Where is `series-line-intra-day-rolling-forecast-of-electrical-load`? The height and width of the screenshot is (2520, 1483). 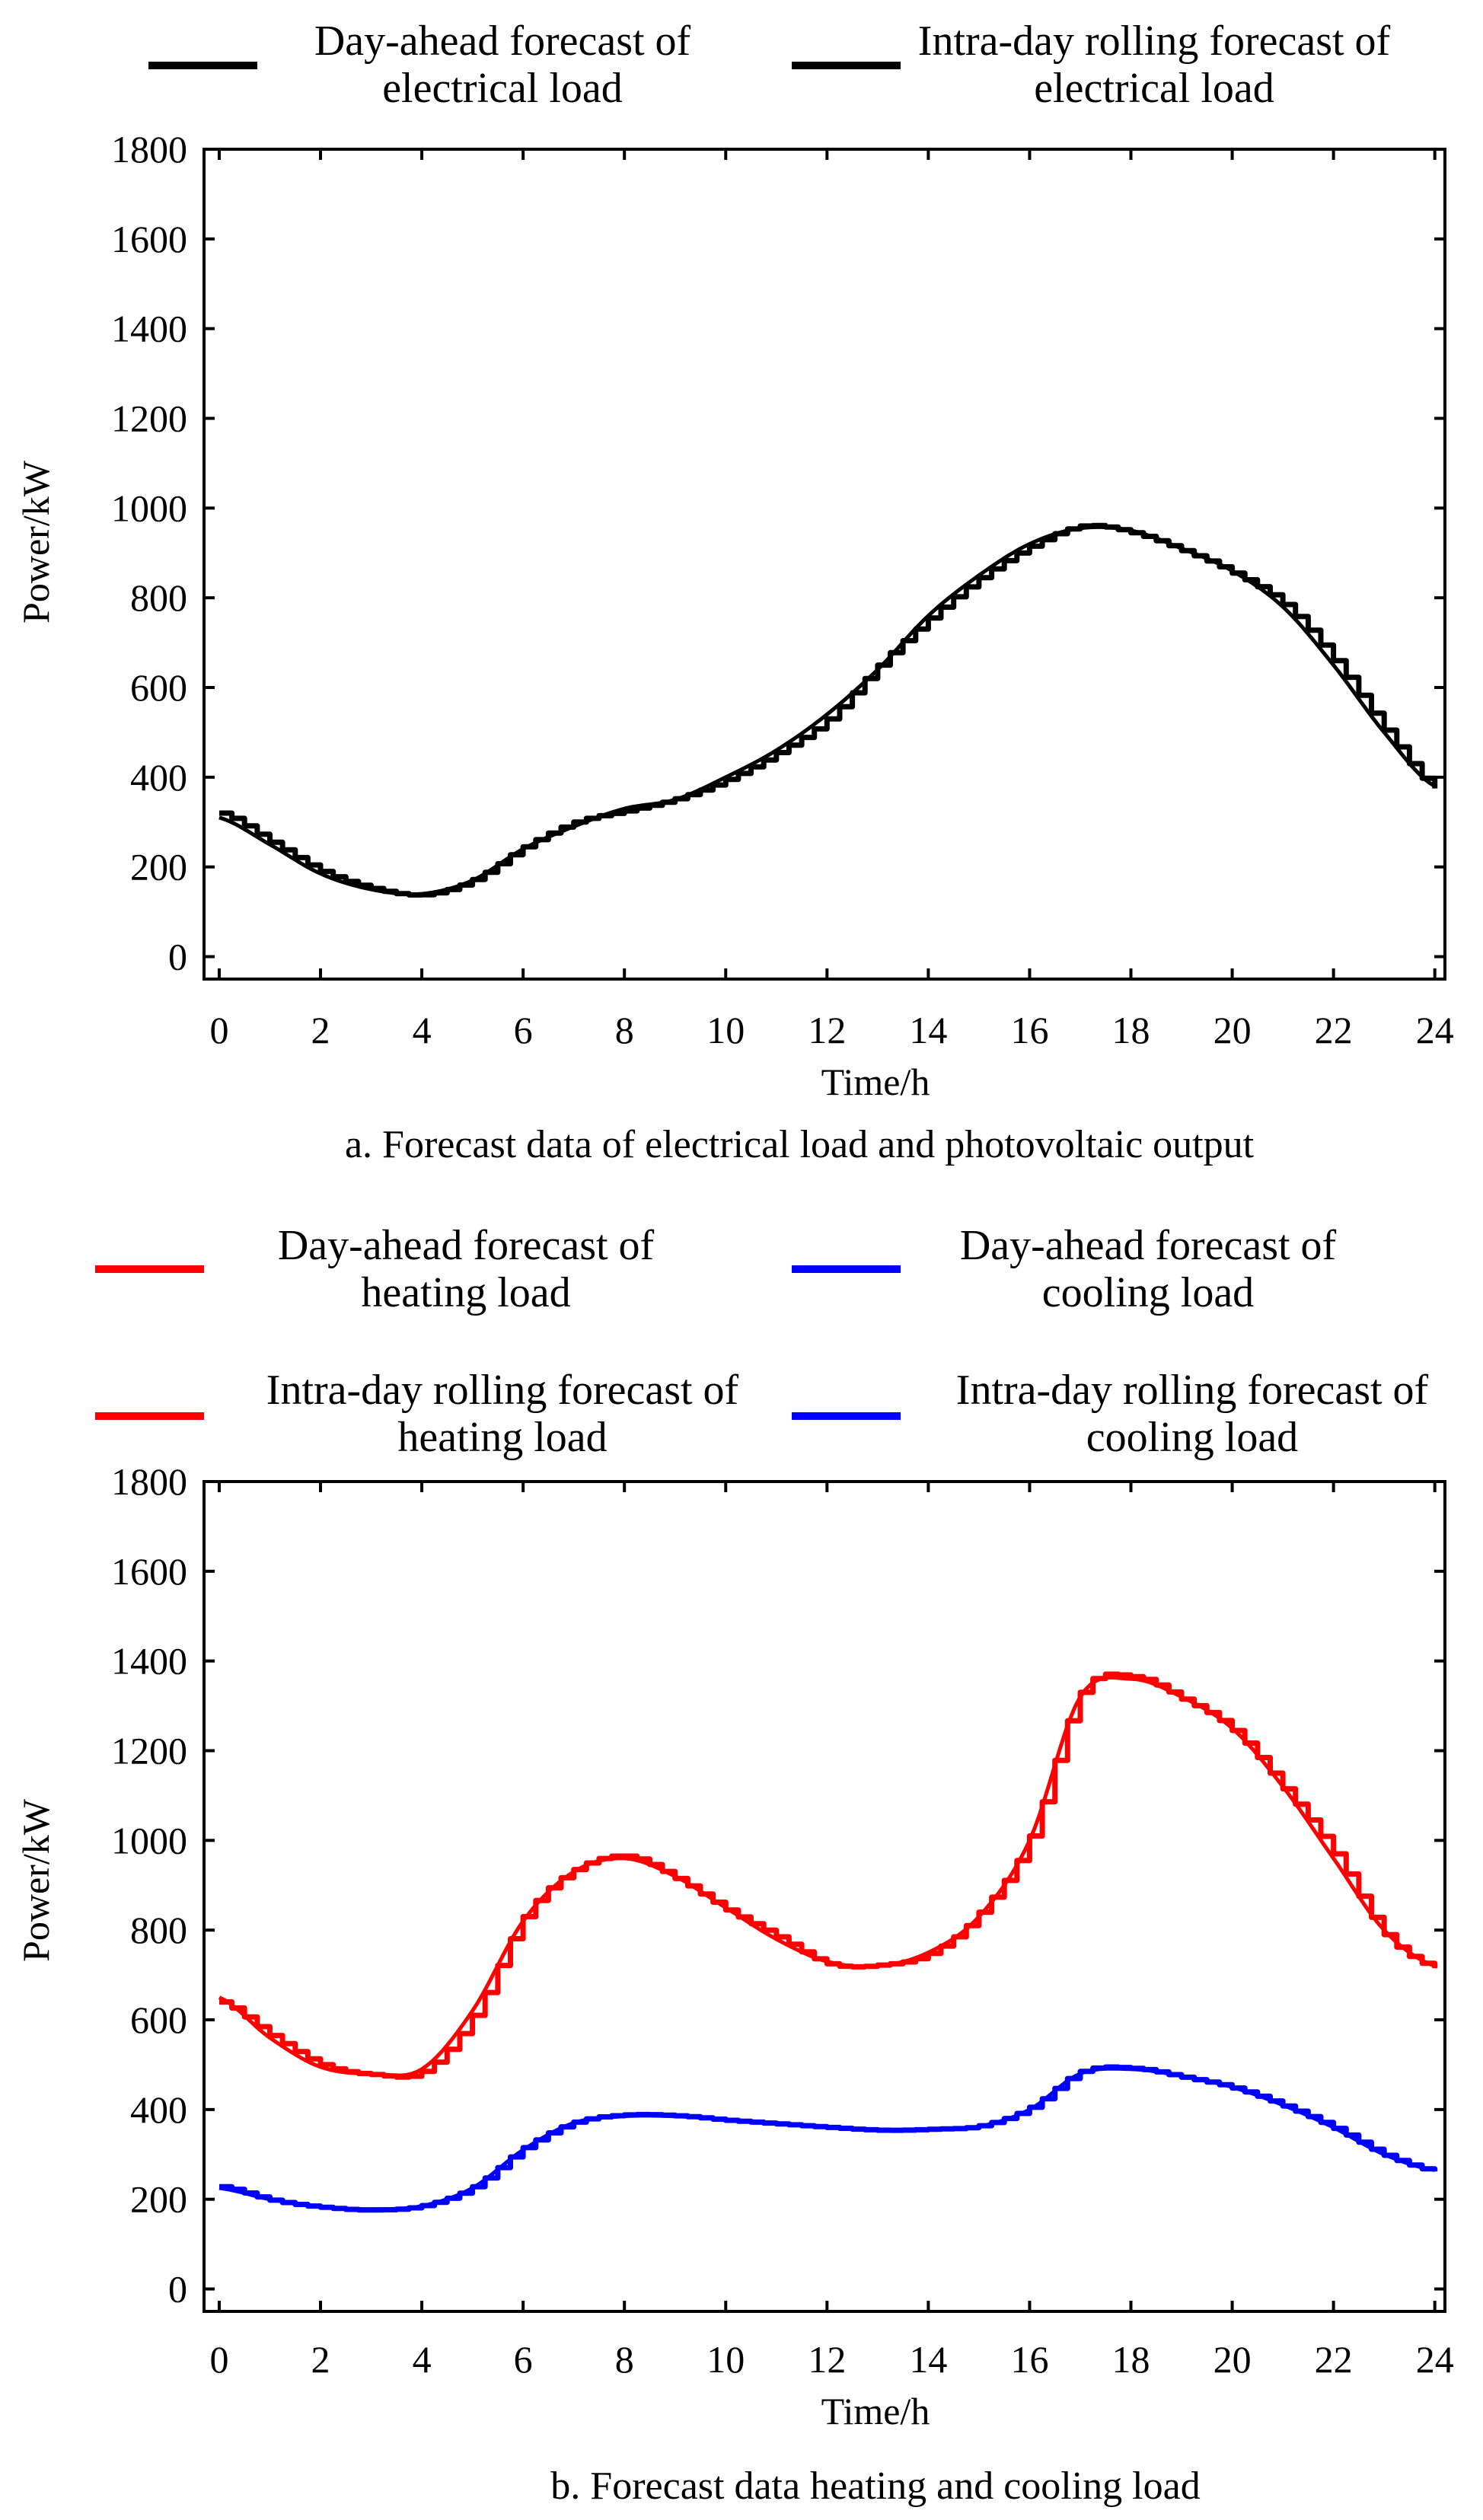
series-line-intra-day-rolling-forecast-of-electrical-load is located at coordinates (828, 710).